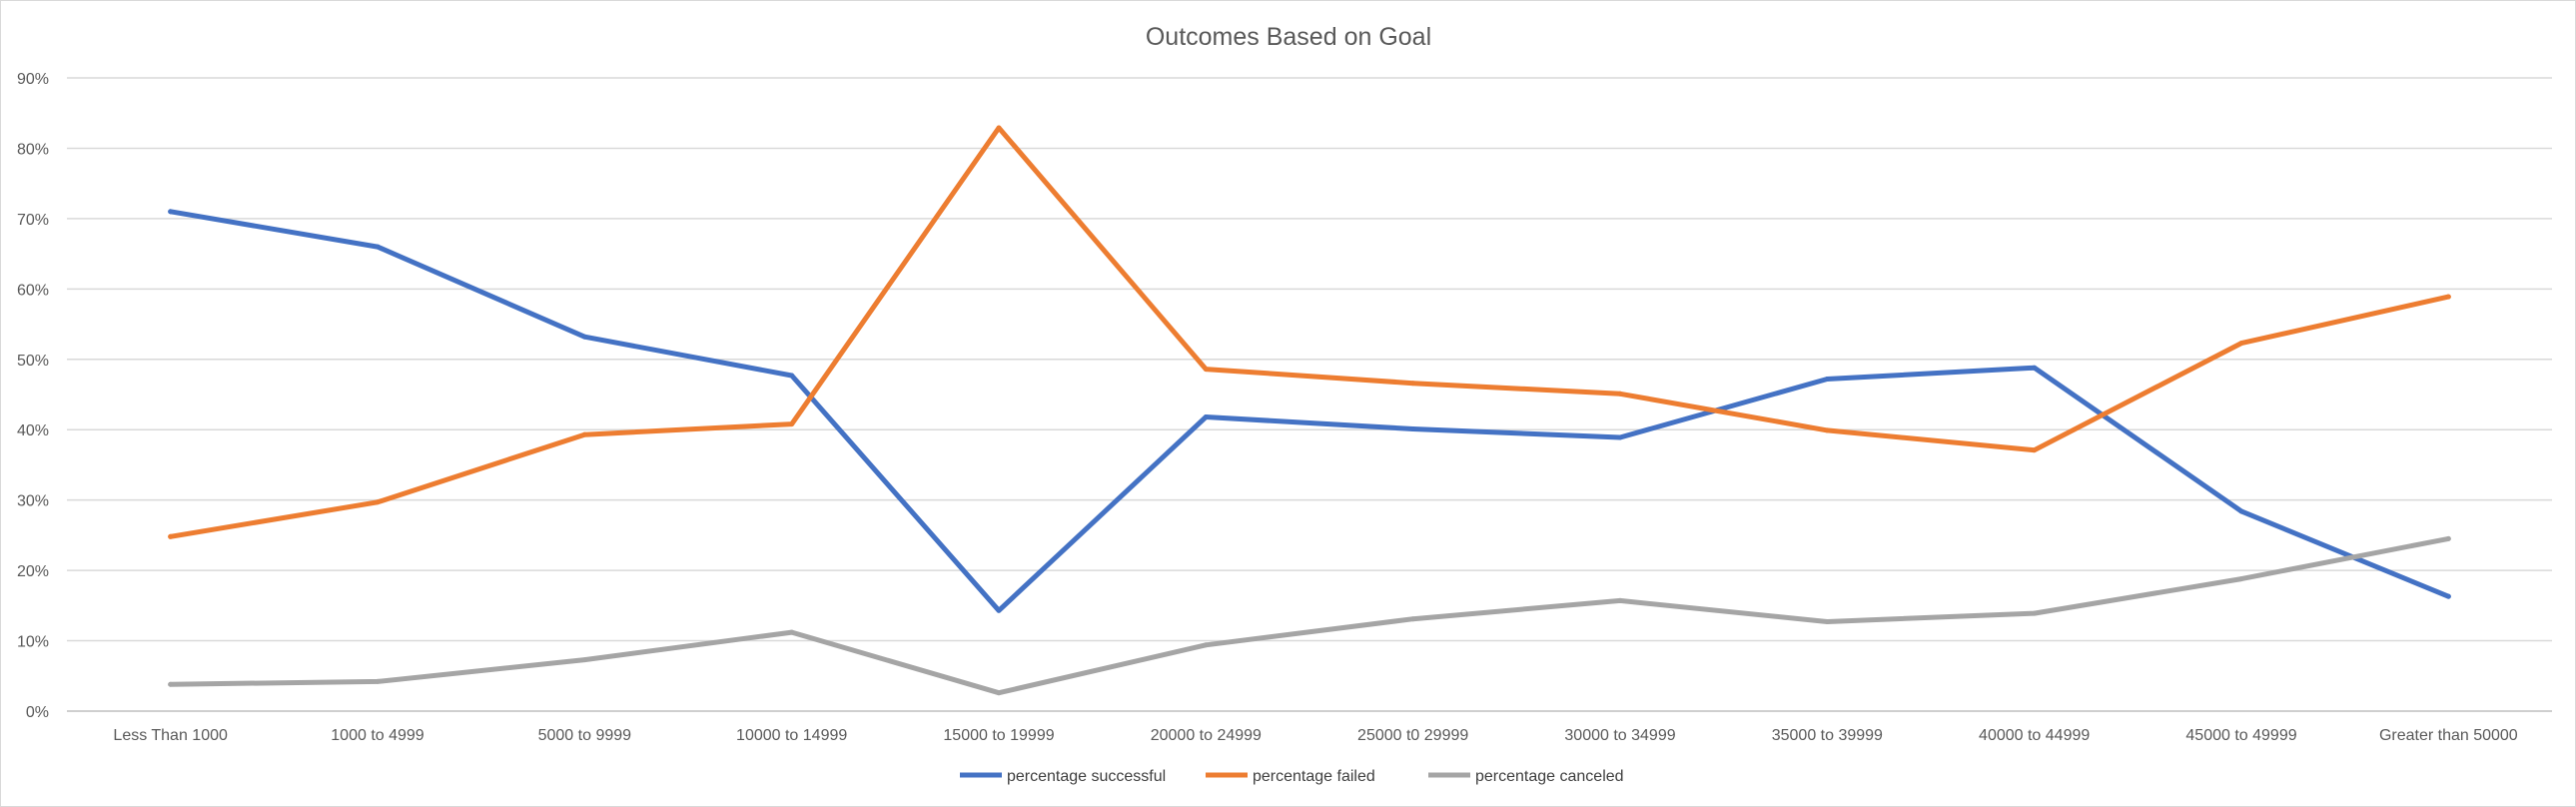 Image resolution: width=2576 pixels, height=807 pixels. What do you see at coordinates (1828, 735) in the screenshot?
I see `x-tick-label: 35000 to 39999` at bounding box center [1828, 735].